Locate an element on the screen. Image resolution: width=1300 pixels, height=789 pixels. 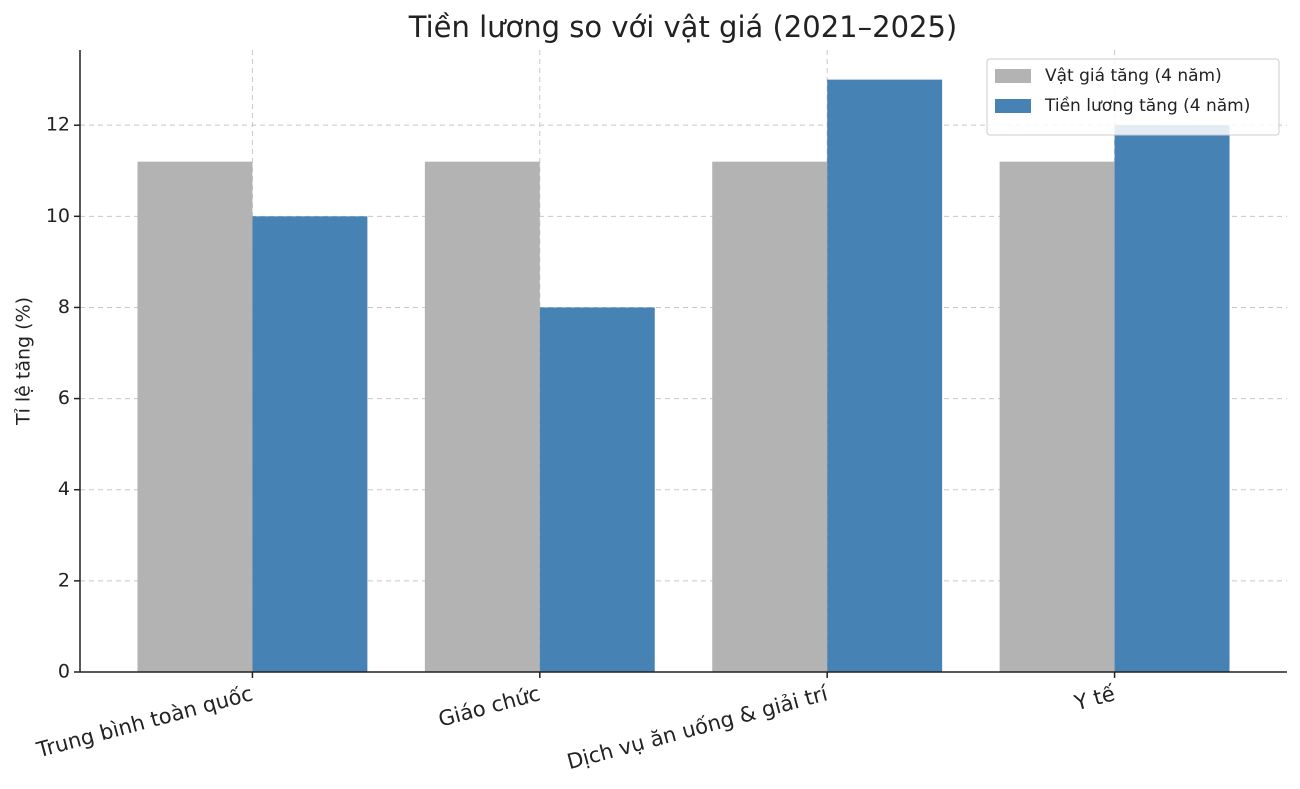
y-tick-label: 0 is located at coordinates (64, 672).